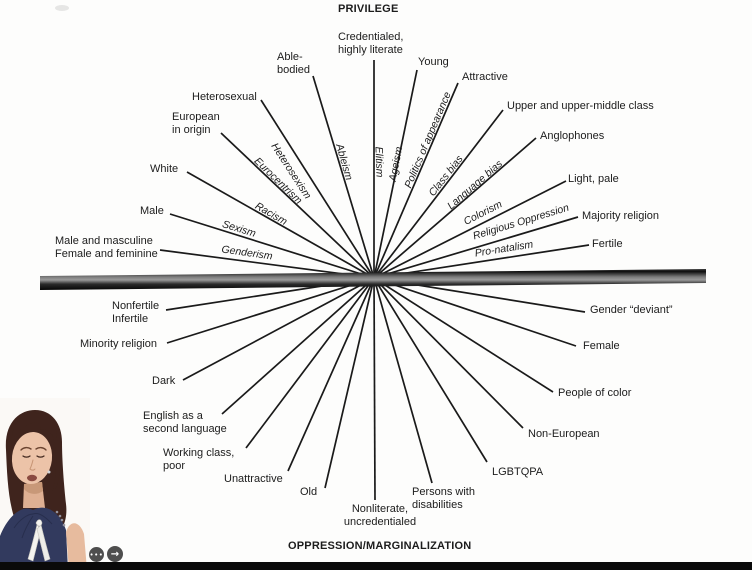  What do you see at coordinates (196, 123) in the screenshot?
I see `label-european-origin: European in origin` at bounding box center [196, 123].